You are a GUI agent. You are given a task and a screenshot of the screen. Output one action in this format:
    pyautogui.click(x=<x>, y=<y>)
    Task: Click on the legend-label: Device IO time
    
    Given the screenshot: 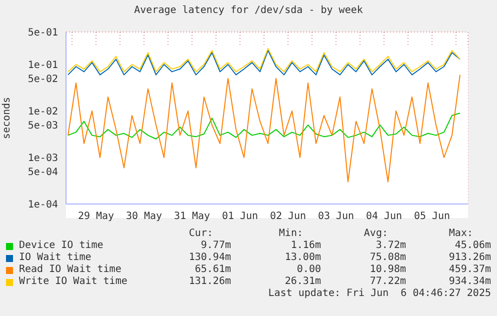 What is the action you would take?
    pyautogui.click(x=61, y=246)
    